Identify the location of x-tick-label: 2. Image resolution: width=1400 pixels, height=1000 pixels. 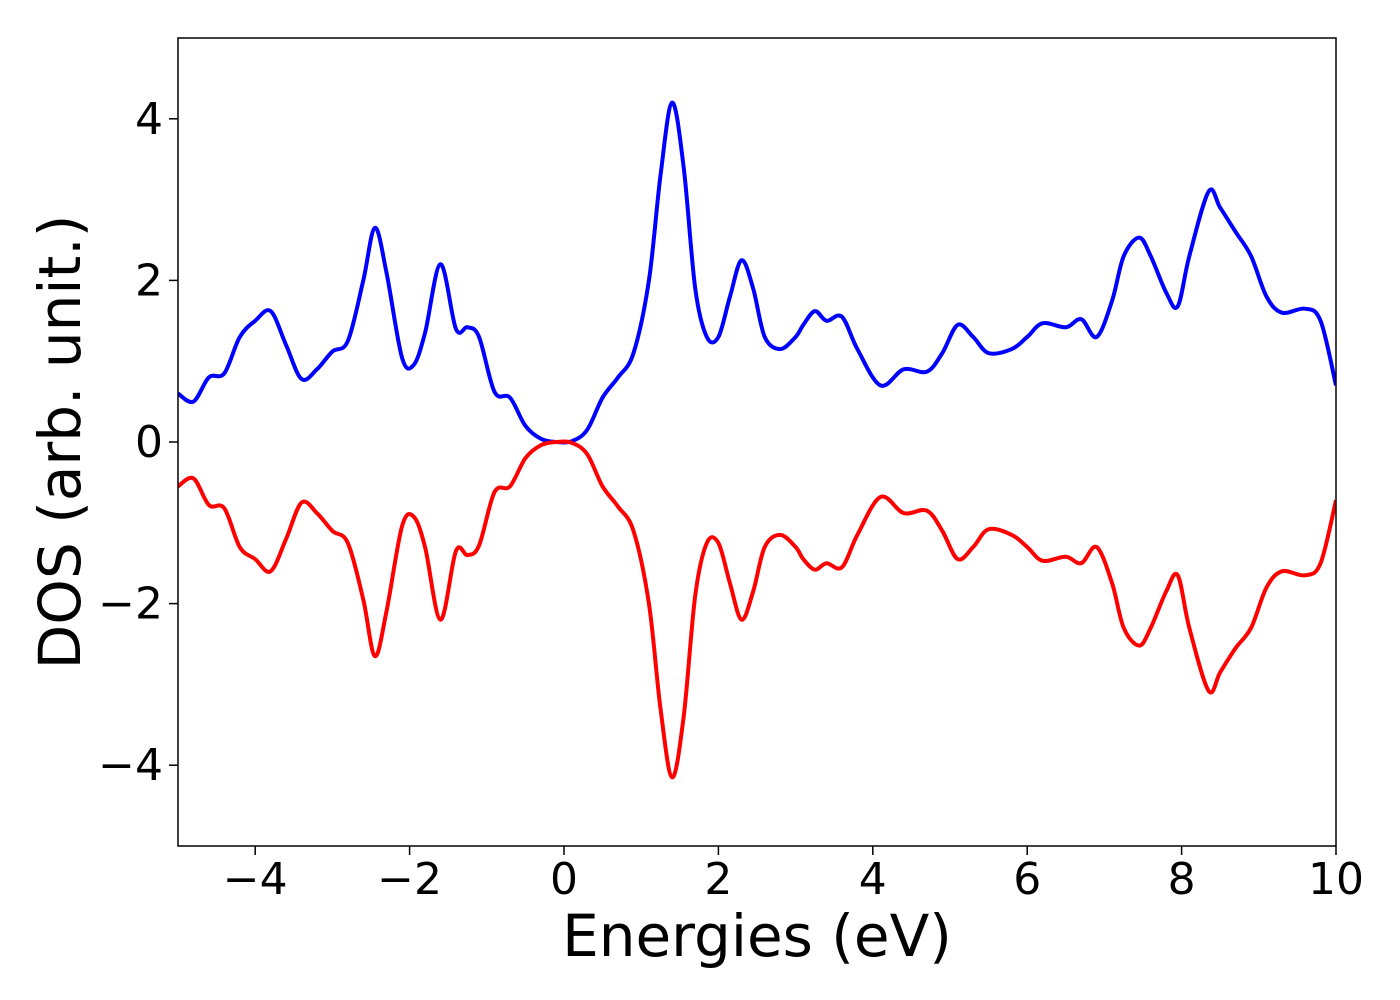
(718, 879).